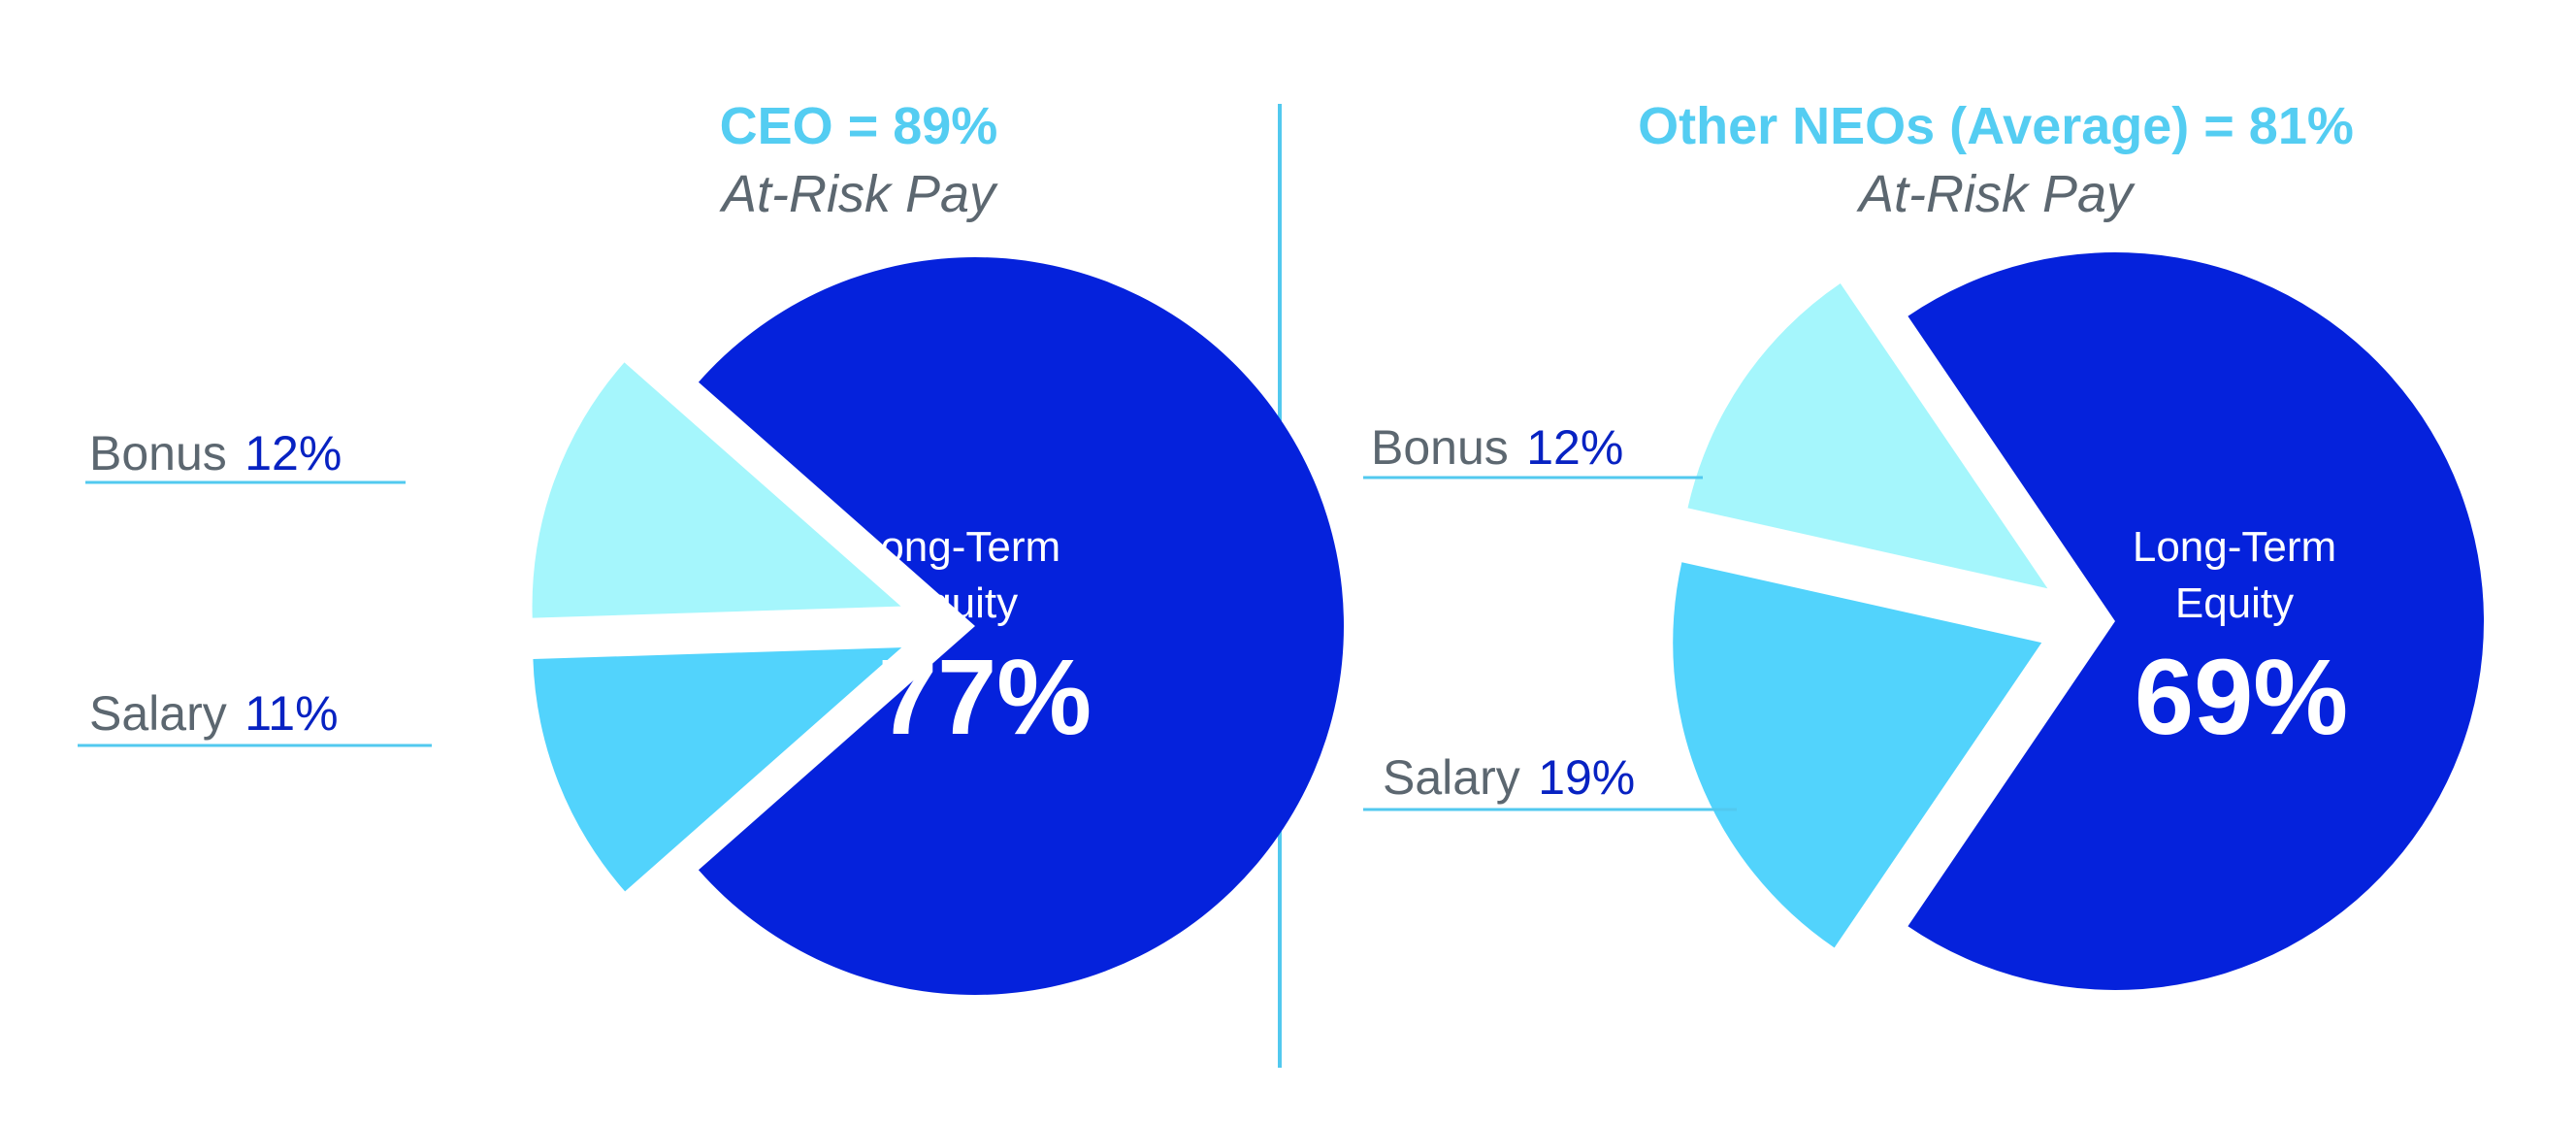 The width and height of the screenshot is (2576, 1124). Describe the element at coordinates (1996, 126) in the screenshot. I see `neo-chart-title: Other NEOs (Average) = 81%` at that location.